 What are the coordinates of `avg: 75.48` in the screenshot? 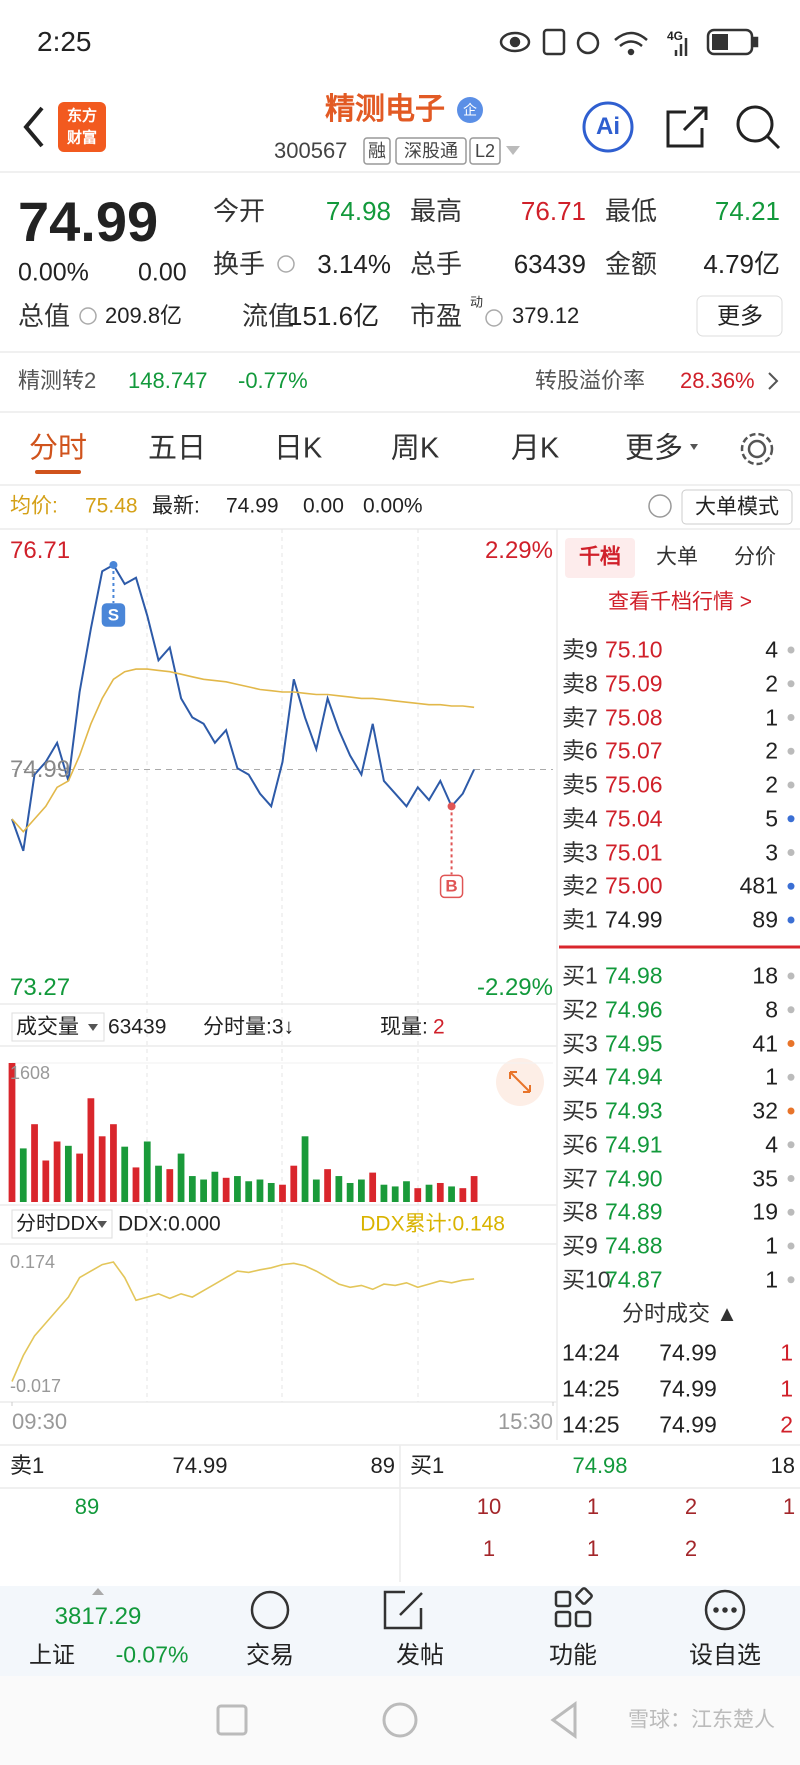 It's located at (111, 506).